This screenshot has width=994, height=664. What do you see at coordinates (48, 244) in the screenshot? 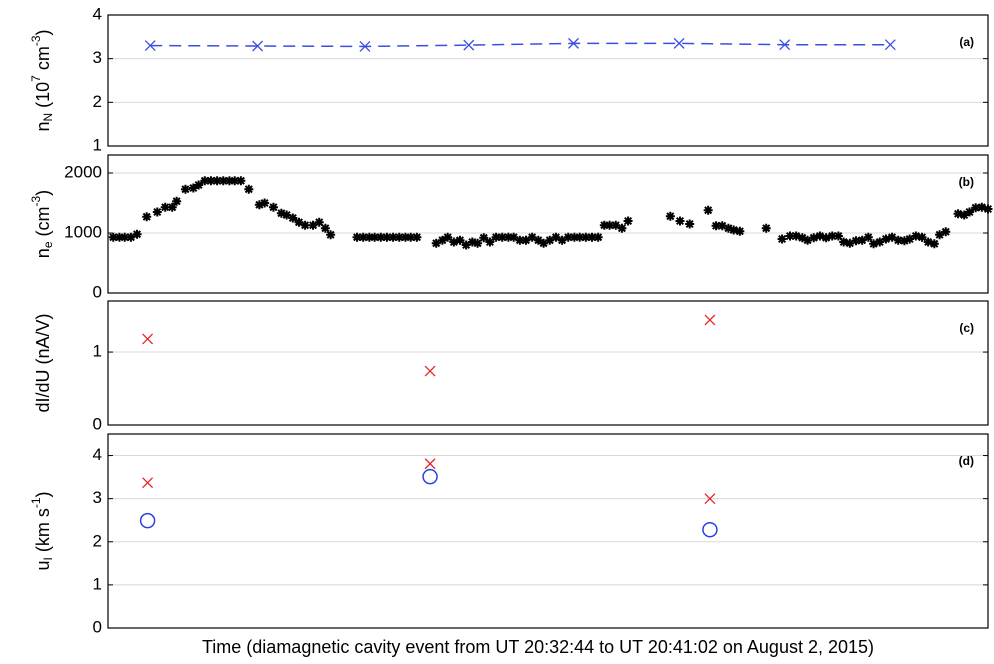
I see `y-axis-label-part: e` at bounding box center [48, 244].